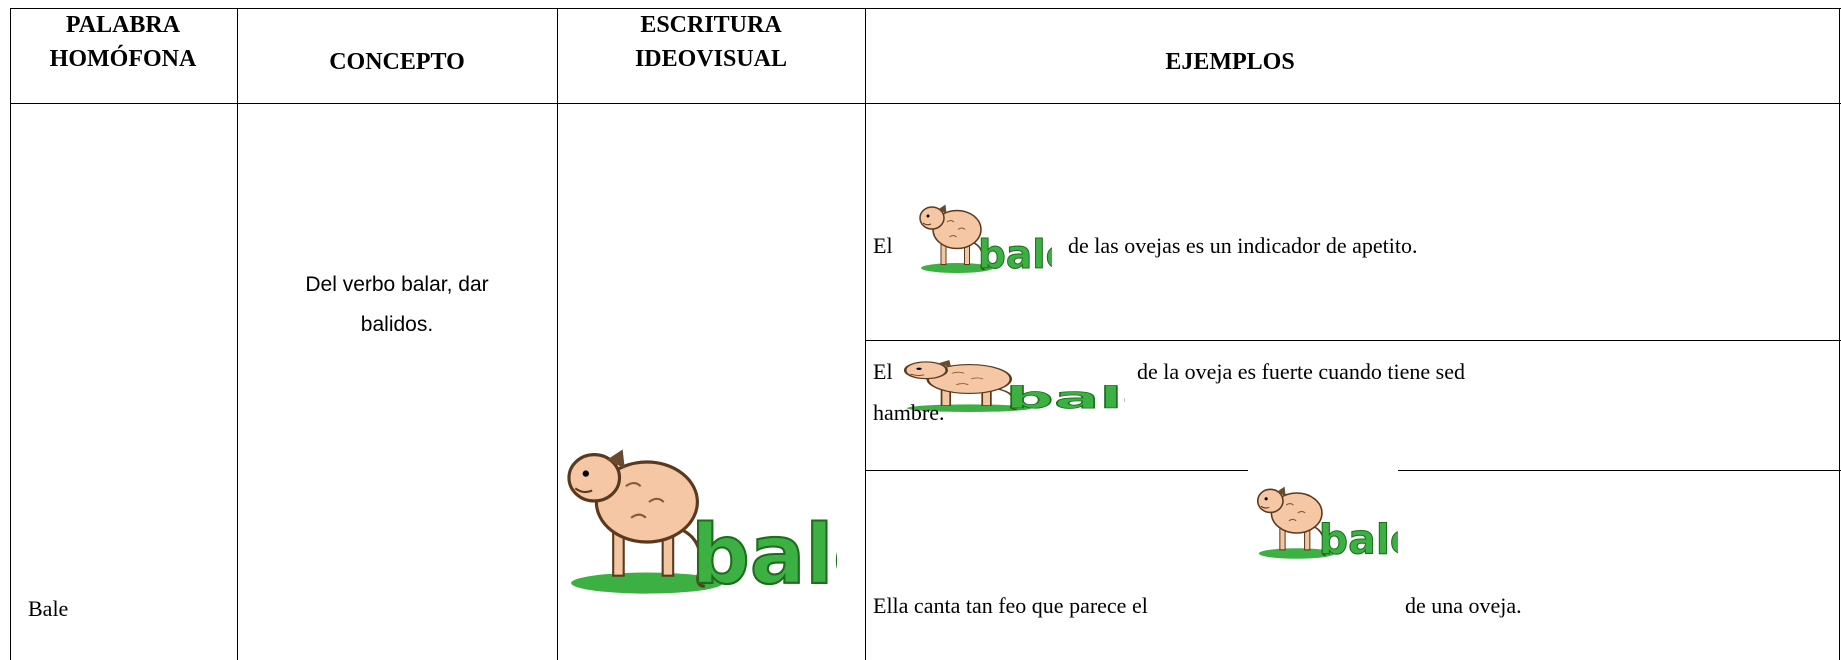  I want to click on example-text: de una oveja., so click(1463, 605).